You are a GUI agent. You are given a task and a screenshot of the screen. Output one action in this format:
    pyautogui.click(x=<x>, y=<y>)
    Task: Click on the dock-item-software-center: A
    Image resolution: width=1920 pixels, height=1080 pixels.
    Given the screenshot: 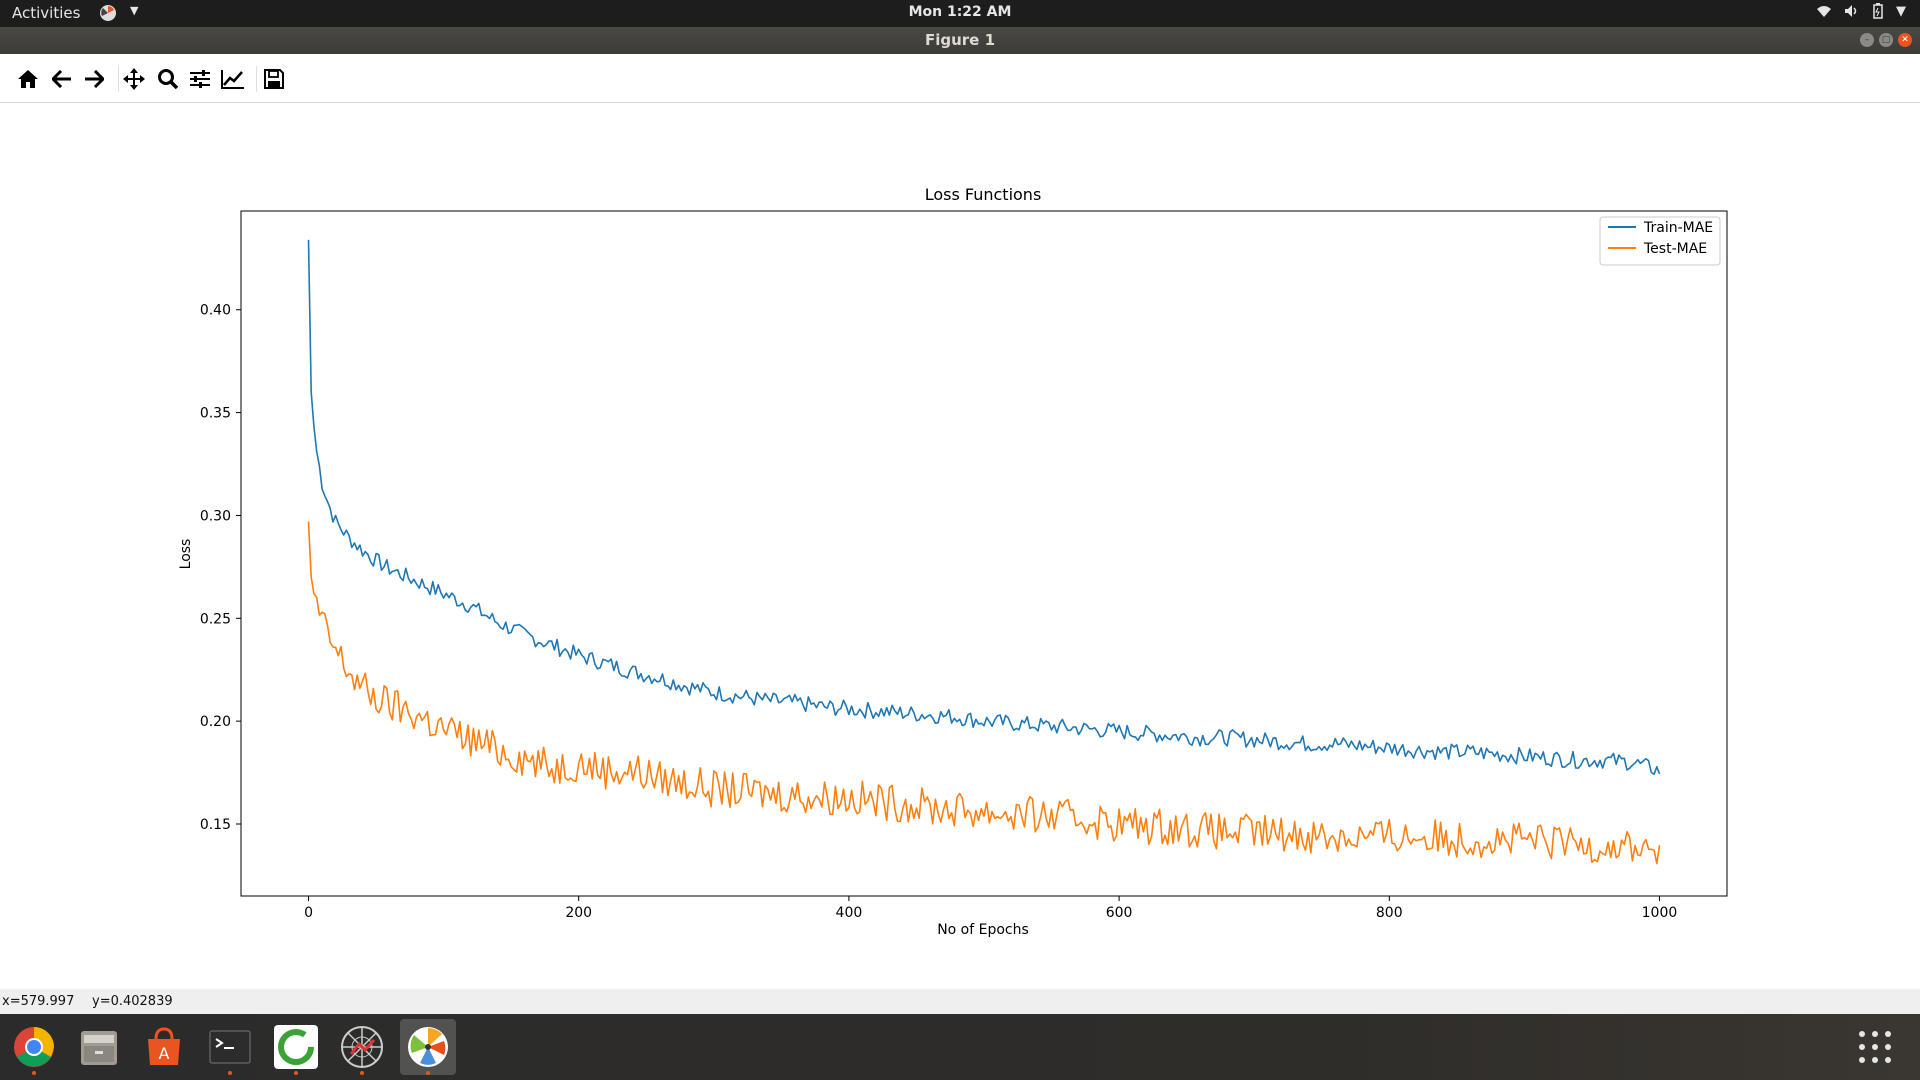 What is the action you would take?
    pyautogui.click(x=164, y=1047)
    